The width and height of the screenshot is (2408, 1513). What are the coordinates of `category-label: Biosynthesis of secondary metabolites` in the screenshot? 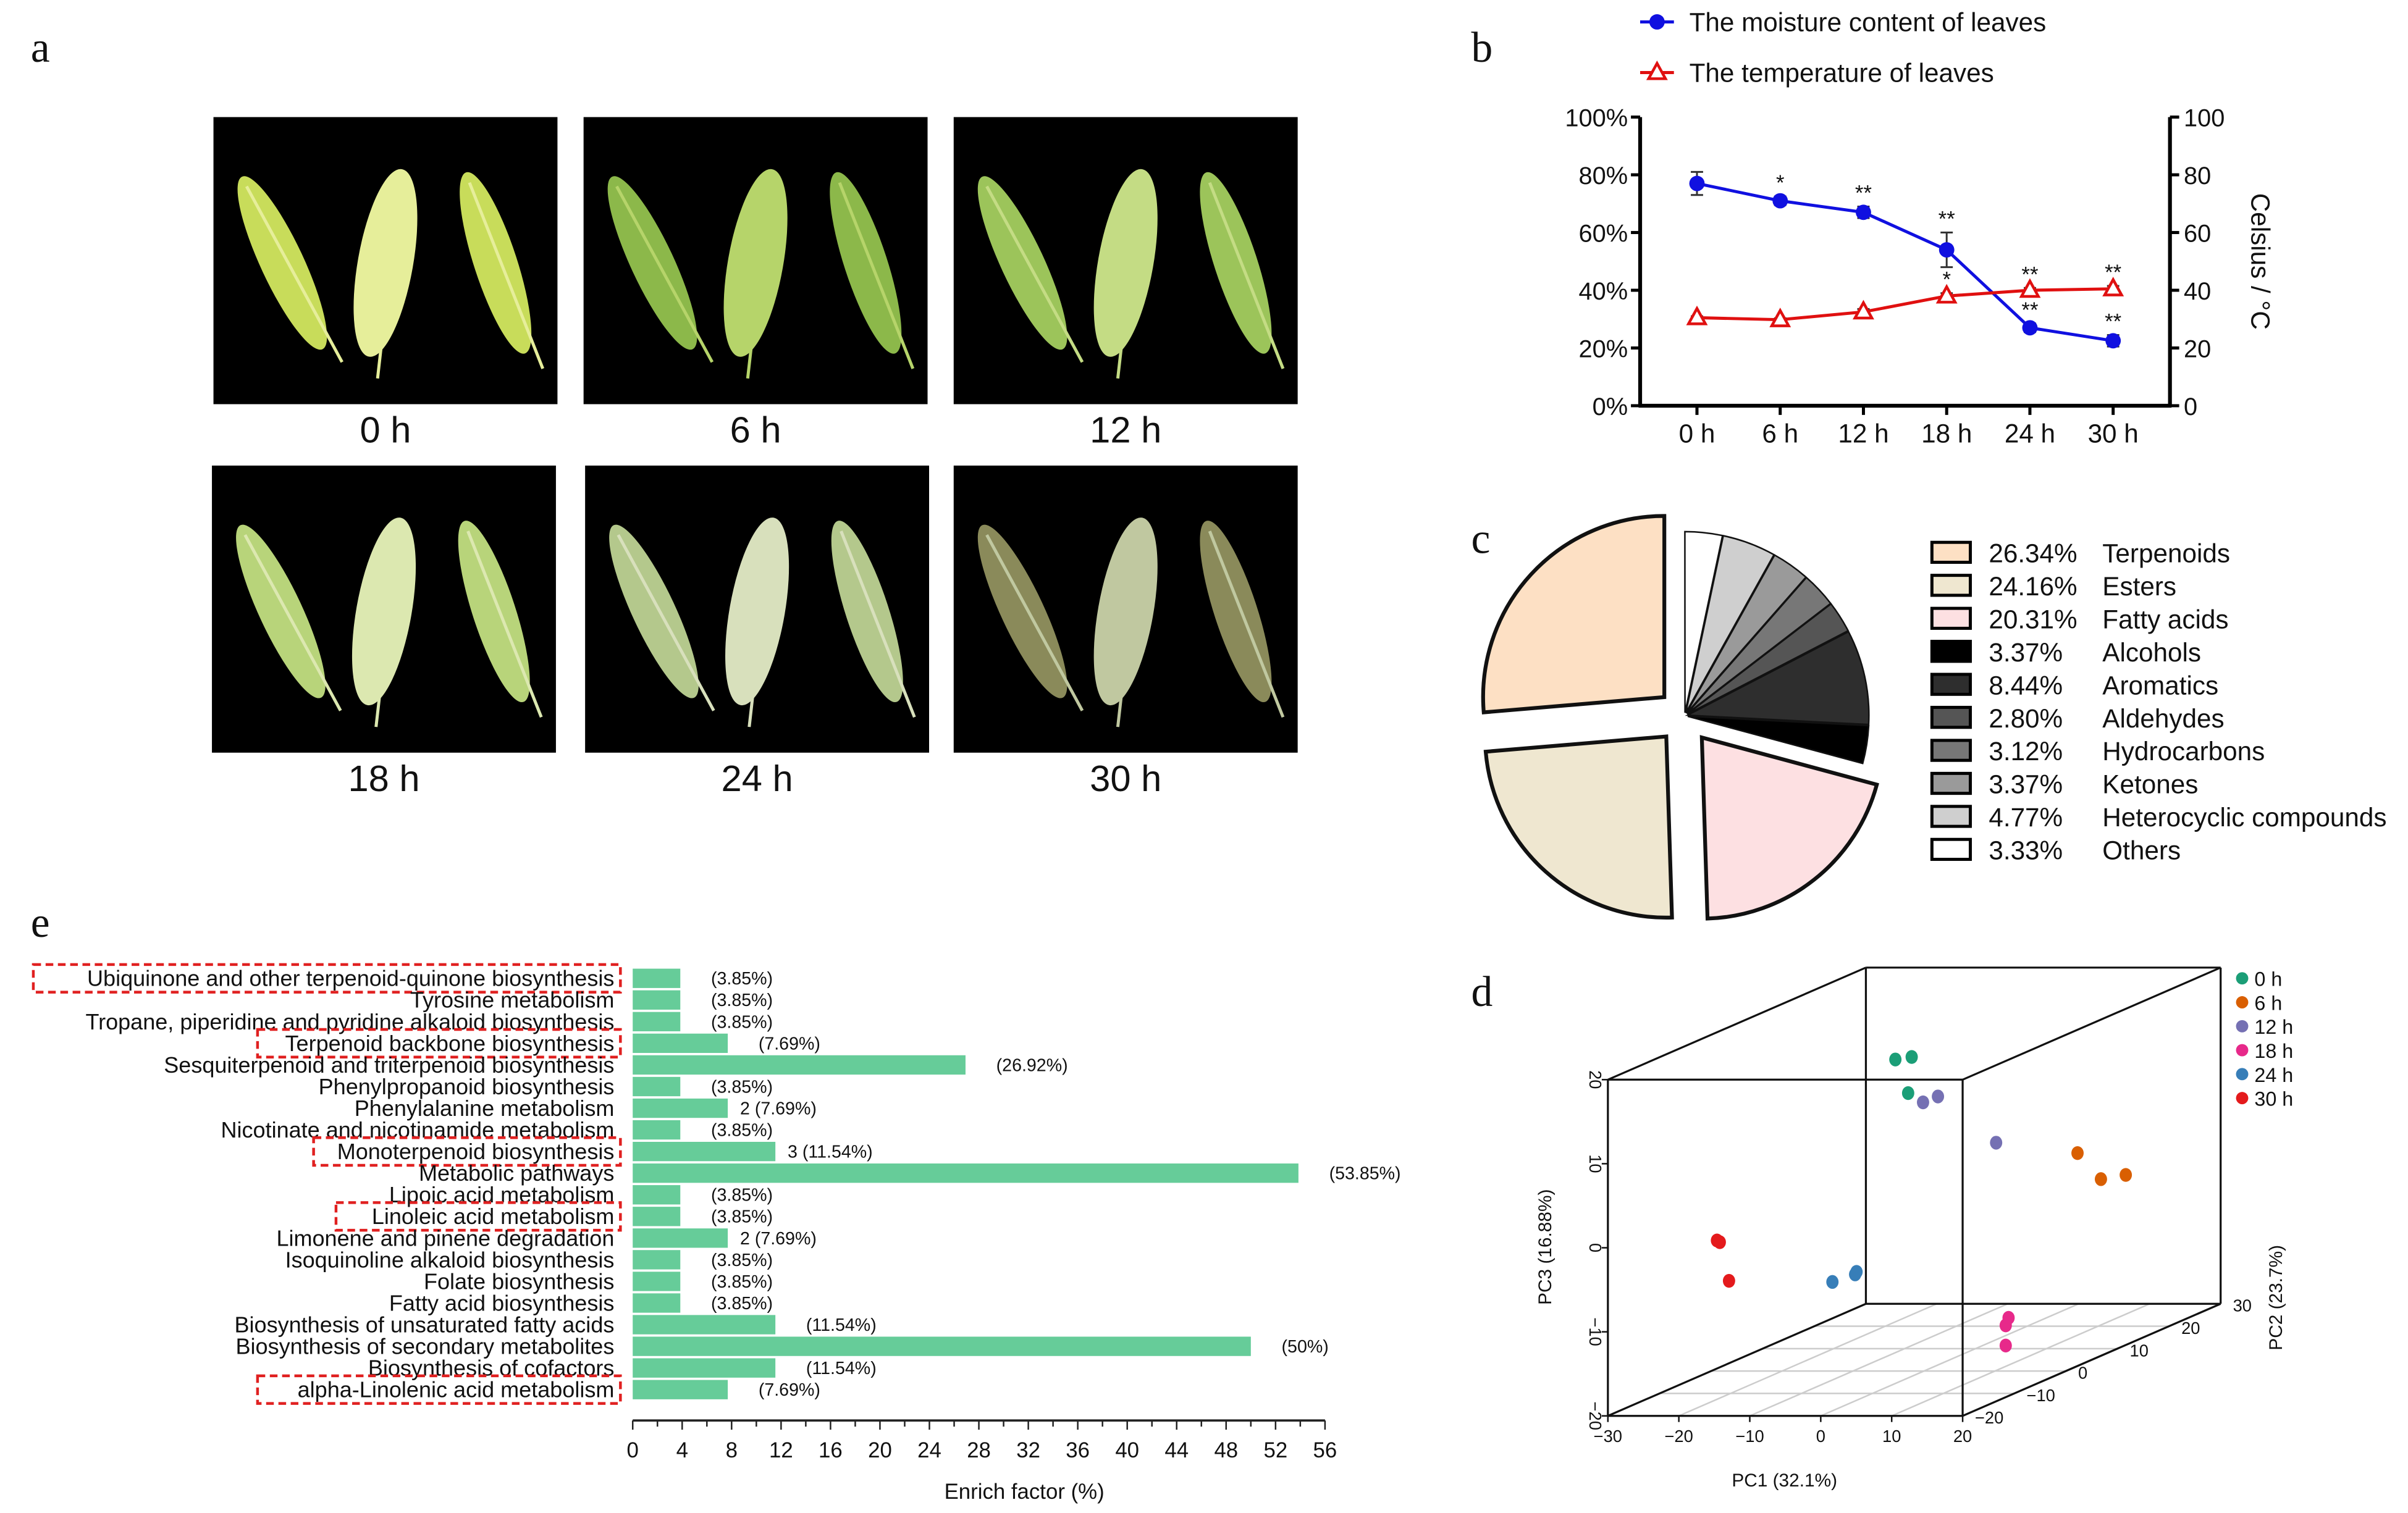 It's located at (425, 1346).